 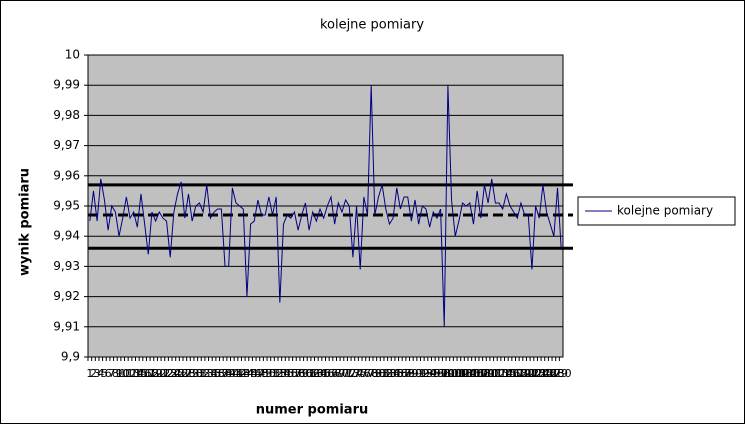 What do you see at coordinates (473, 373) in the screenshot?
I see `x-tick-label: 106` at bounding box center [473, 373].